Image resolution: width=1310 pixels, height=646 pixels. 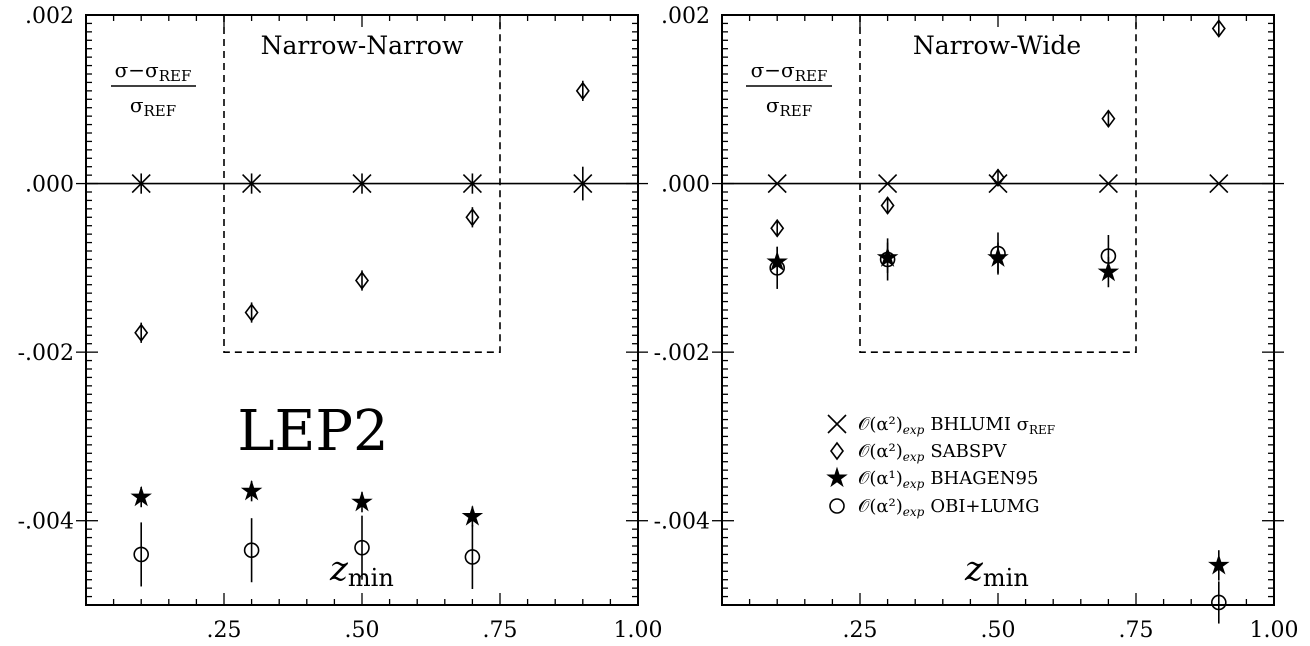 I want to click on legend-entry: 𝒪(α²)exp SABSPV, so click(x=918, y=452).